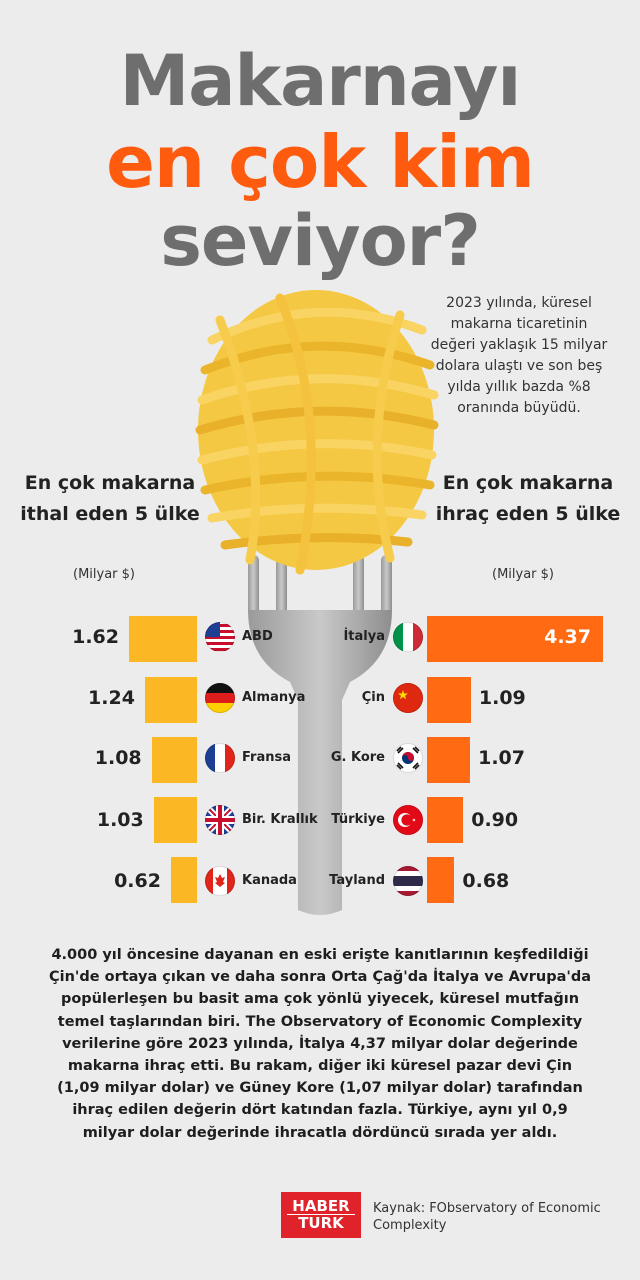 The height and width of the screenshot is (1280, 640). What do you see at coordinates (220, 820) in the screenshot?
I see `uk-flag-icon` at bounding box center [220, 820].